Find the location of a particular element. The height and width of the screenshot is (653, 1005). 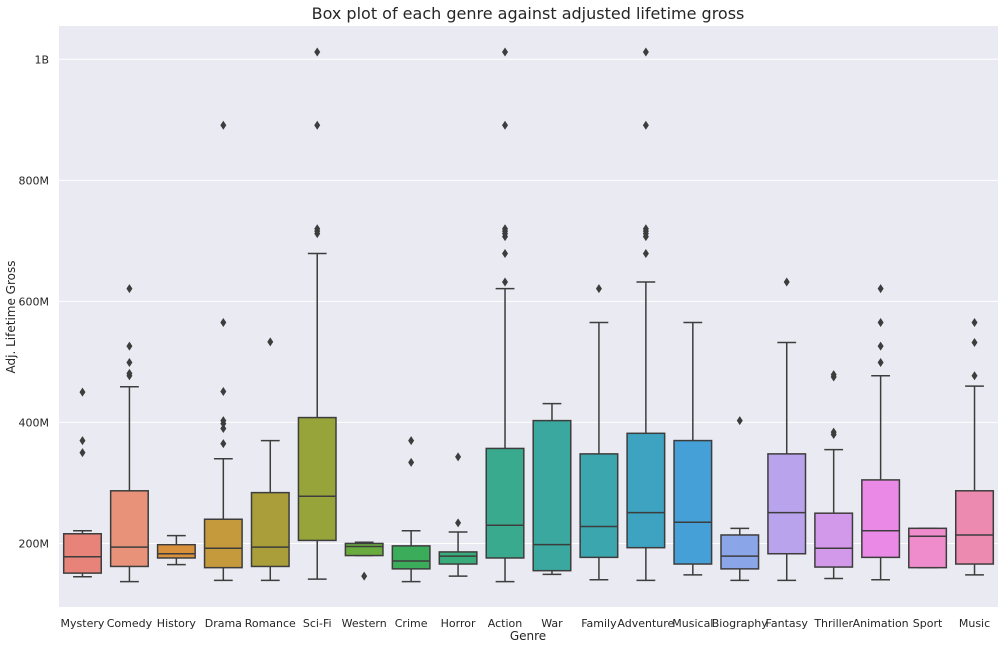

x-axis-label: Genre is located at coordinates (528, 636).